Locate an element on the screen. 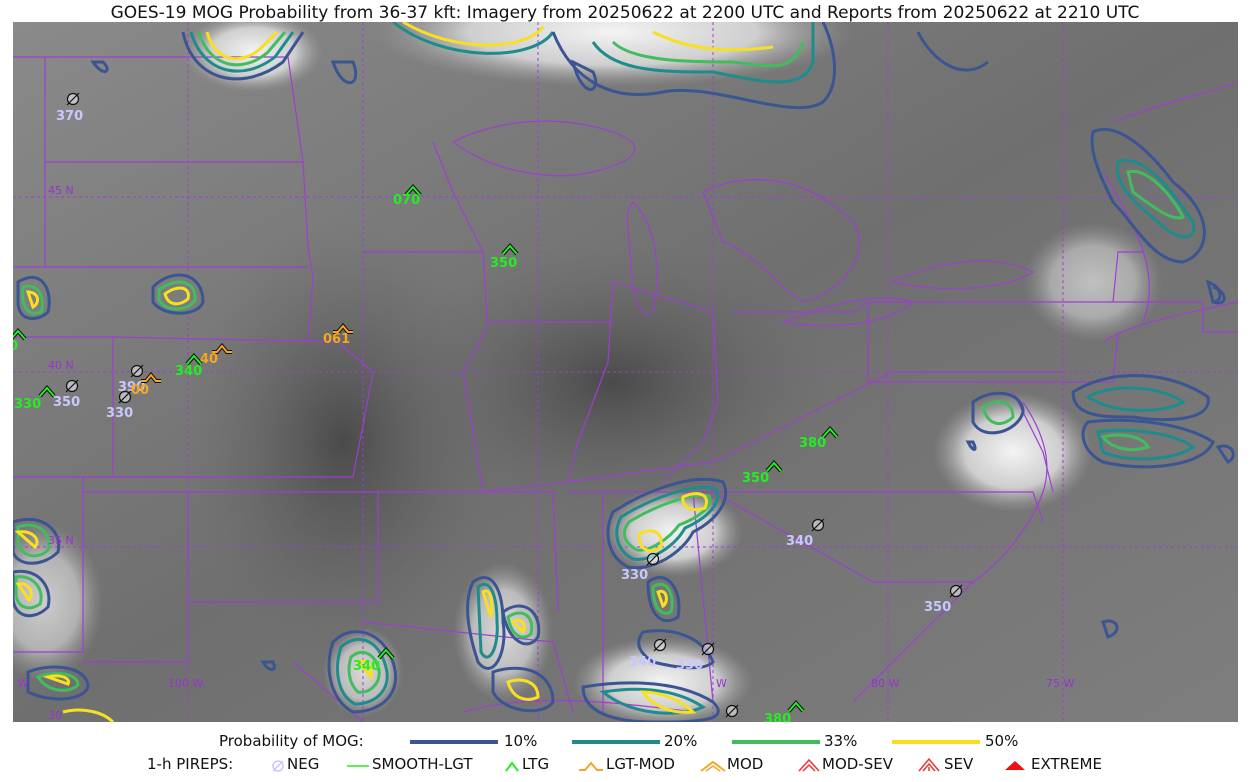 The image size is (1250, 782). prob-legend-label: Probability of MOG: is located at coordinates (291, 741).